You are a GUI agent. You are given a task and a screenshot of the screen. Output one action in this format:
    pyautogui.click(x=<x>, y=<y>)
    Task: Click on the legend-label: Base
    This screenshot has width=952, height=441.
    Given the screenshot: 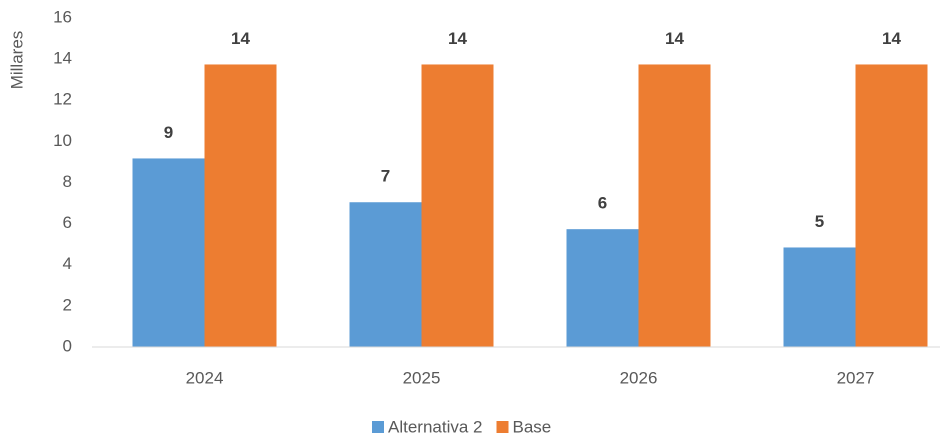 What is the action you would take?
    pyautogui.click(x=532, y=426)
    